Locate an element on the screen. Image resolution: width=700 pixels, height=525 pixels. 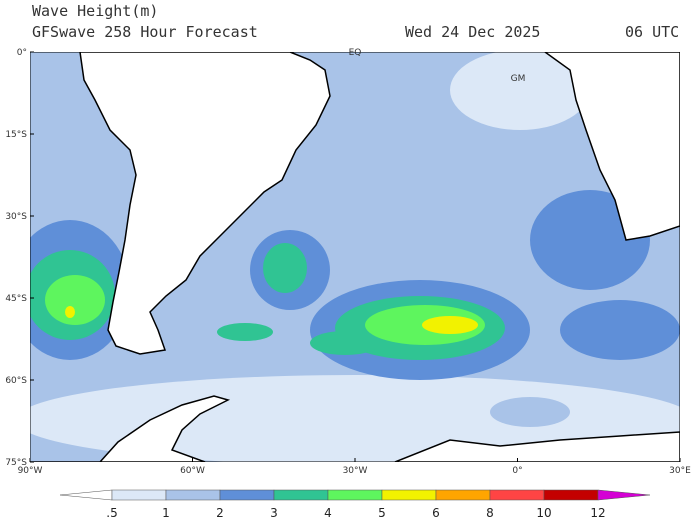
equator-label: EQ is located at coordinates (355, 53).